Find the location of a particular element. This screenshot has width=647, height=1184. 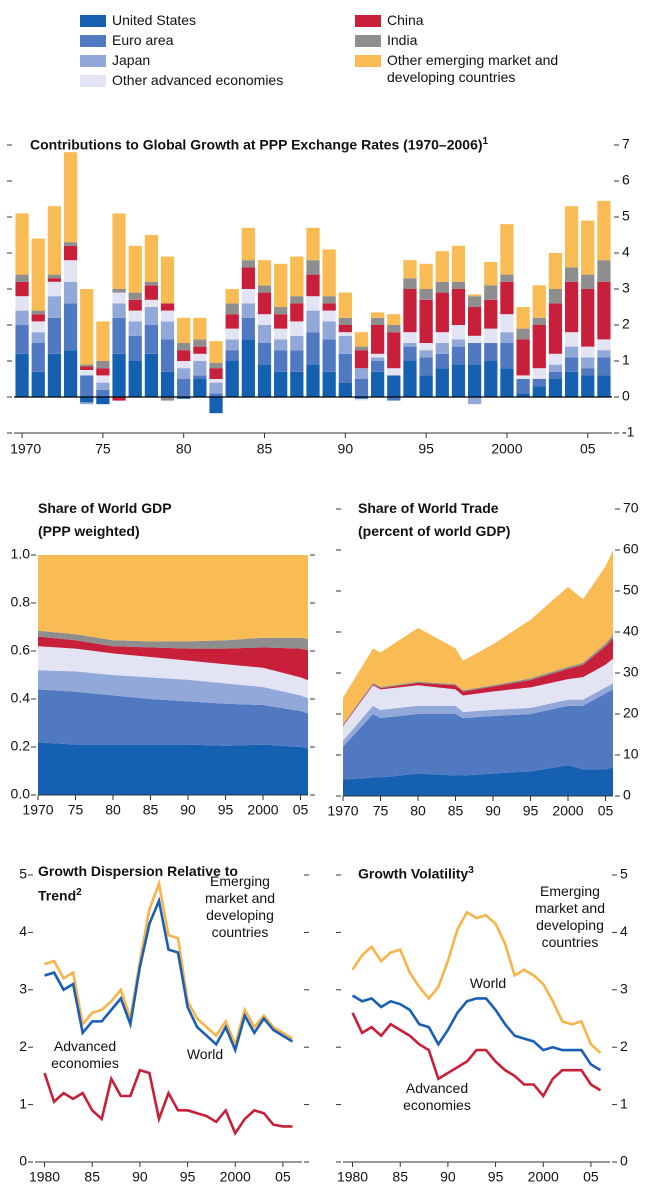

y-tick-label: 20 is located at coordinates (631, 713).